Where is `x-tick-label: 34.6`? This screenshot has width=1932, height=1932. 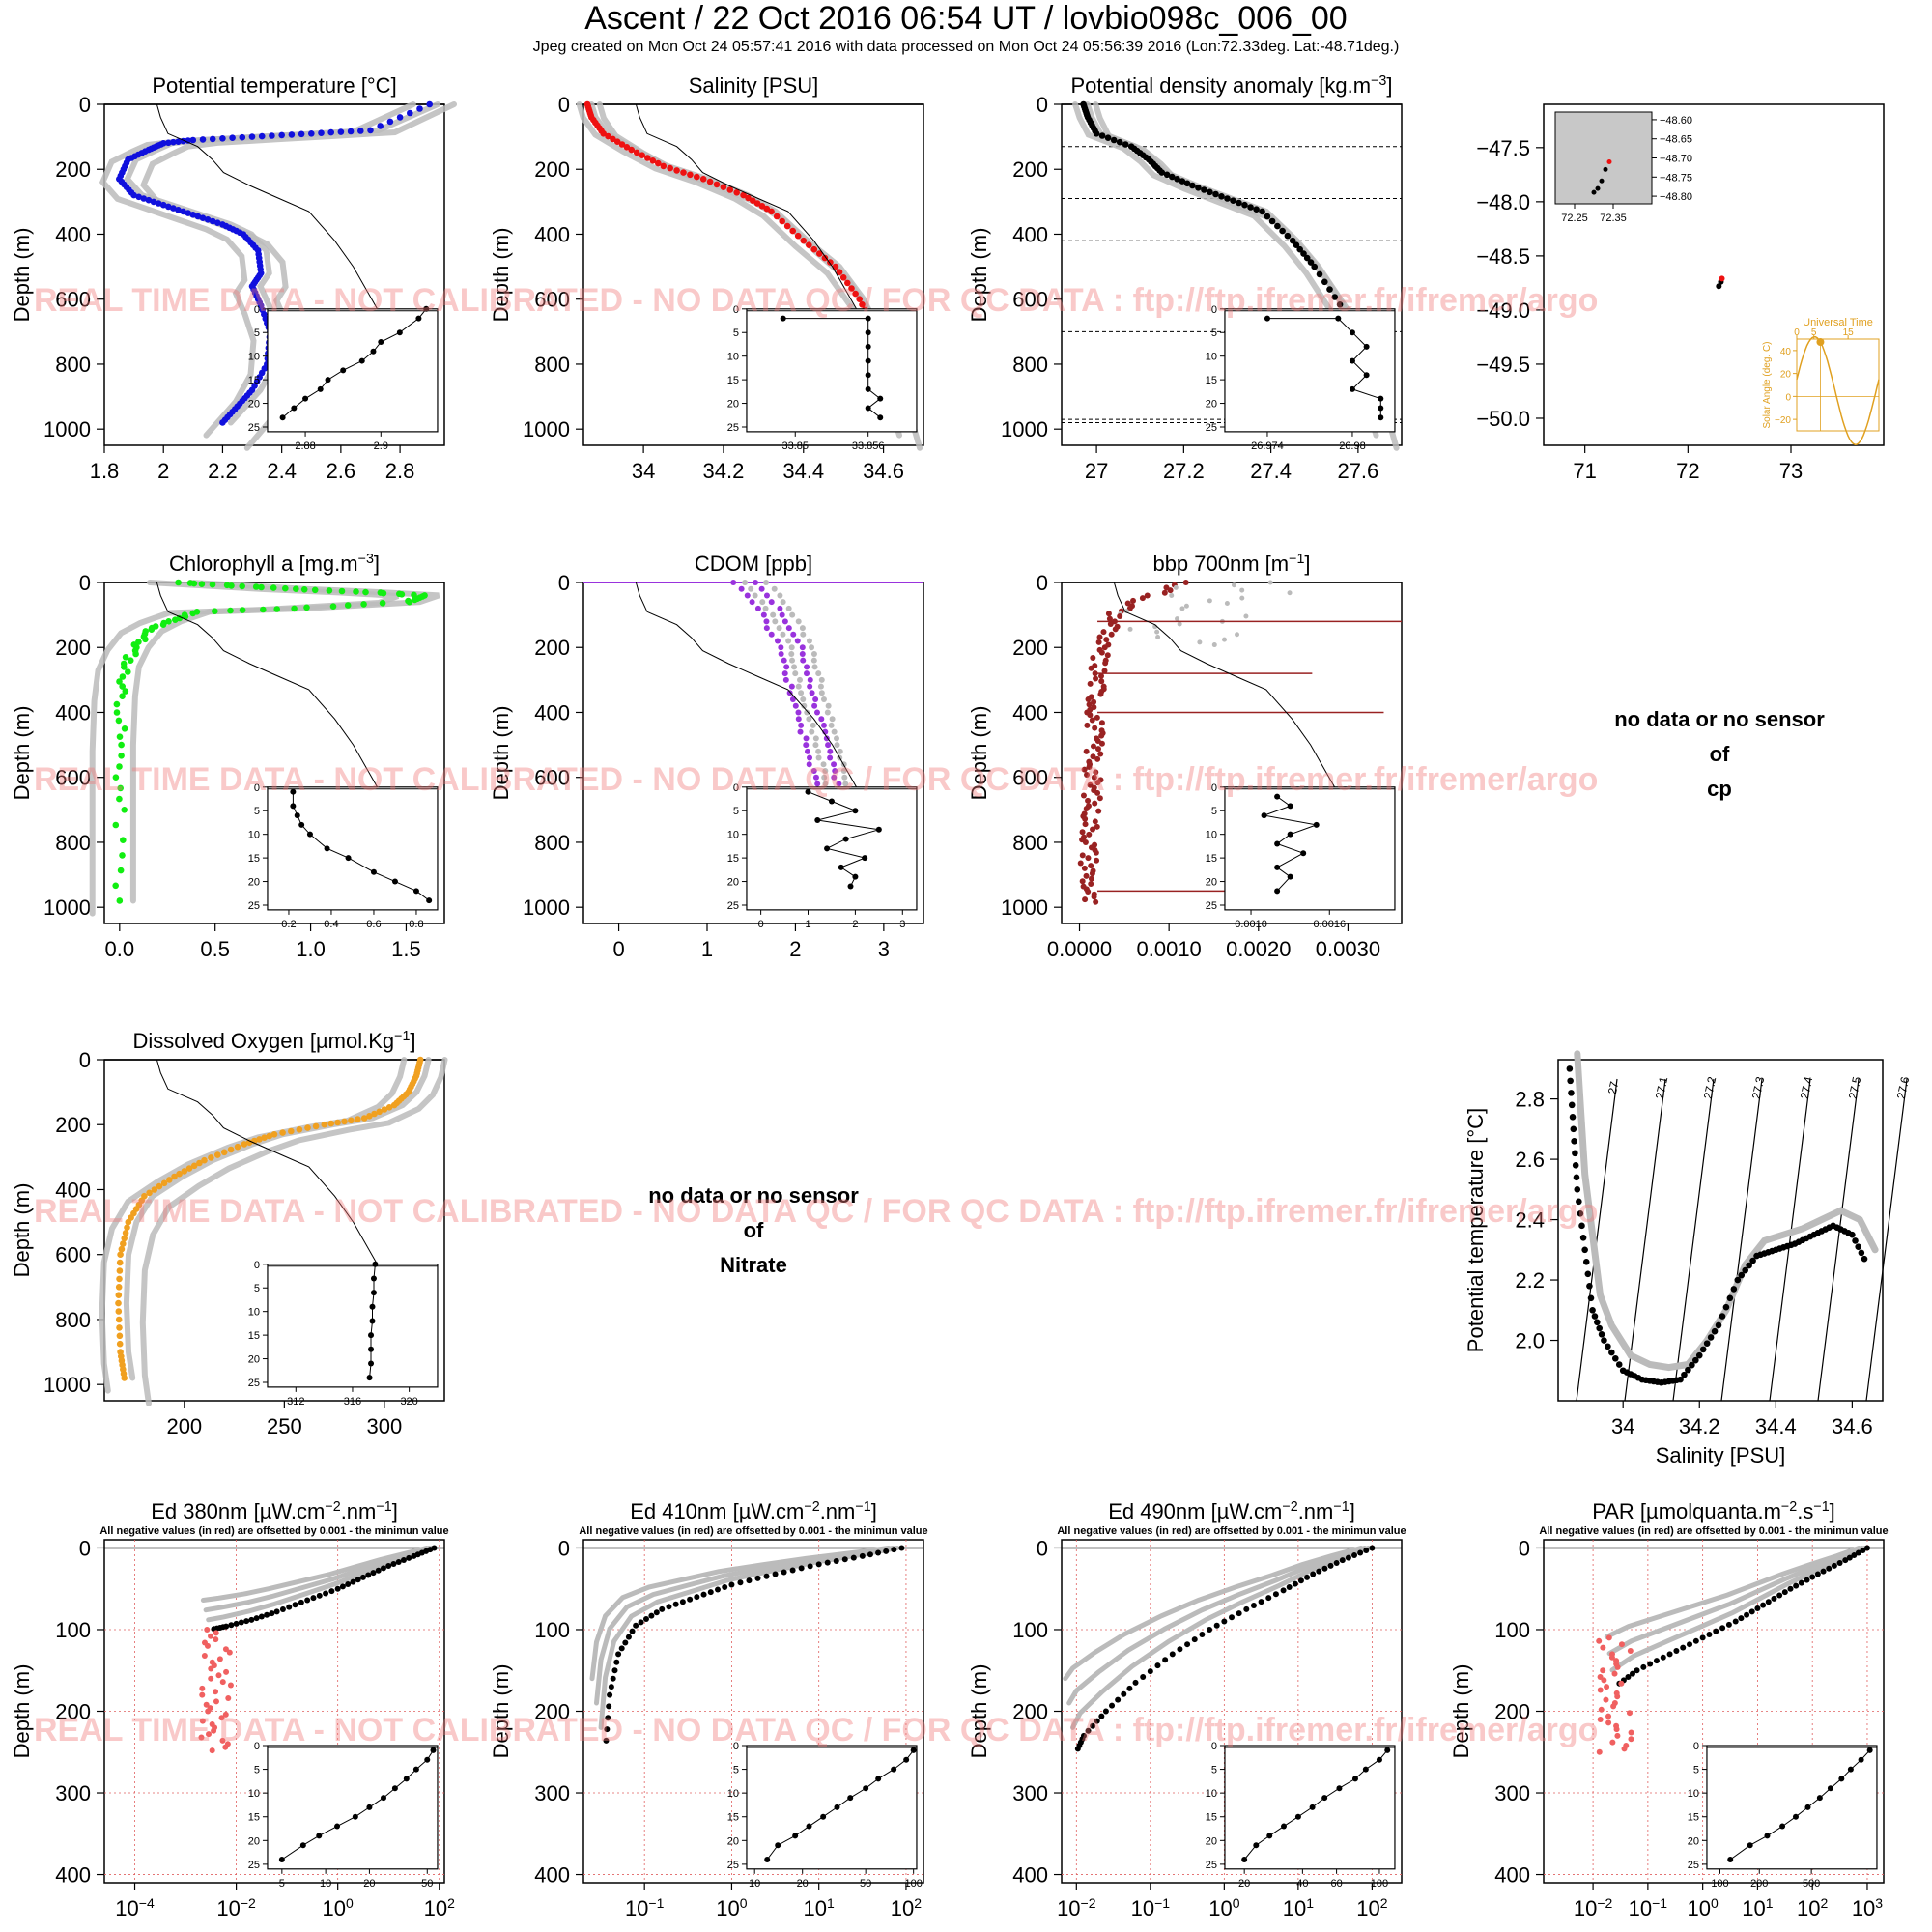
x-tick-label: 34.6 is located at coordinates (1852, 1426).